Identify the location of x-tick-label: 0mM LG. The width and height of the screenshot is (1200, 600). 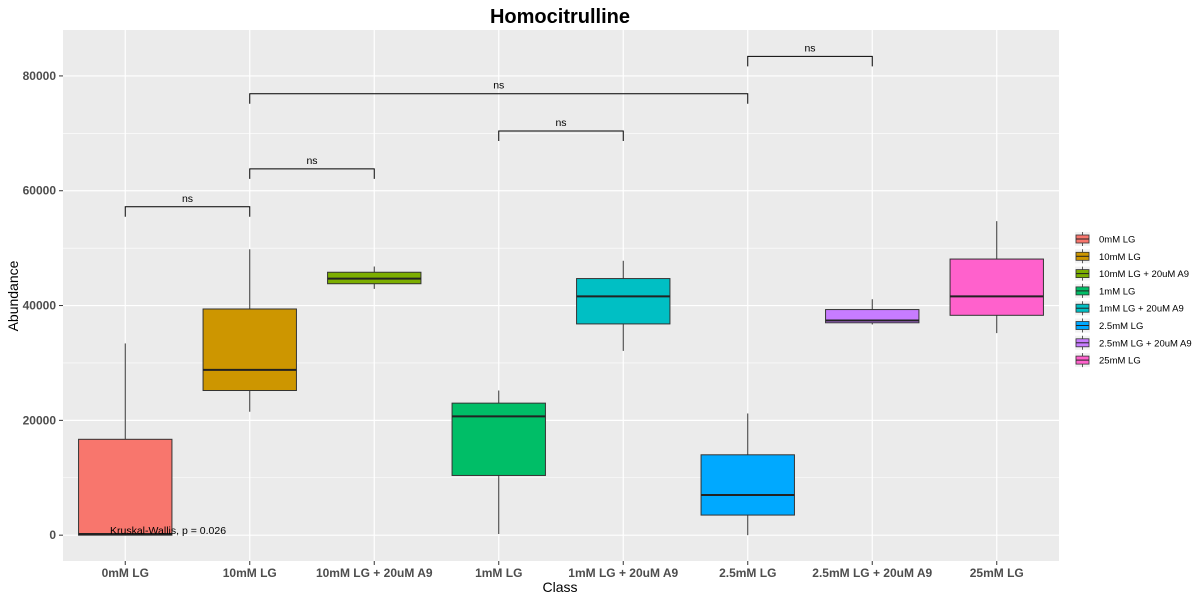
(125, 573).